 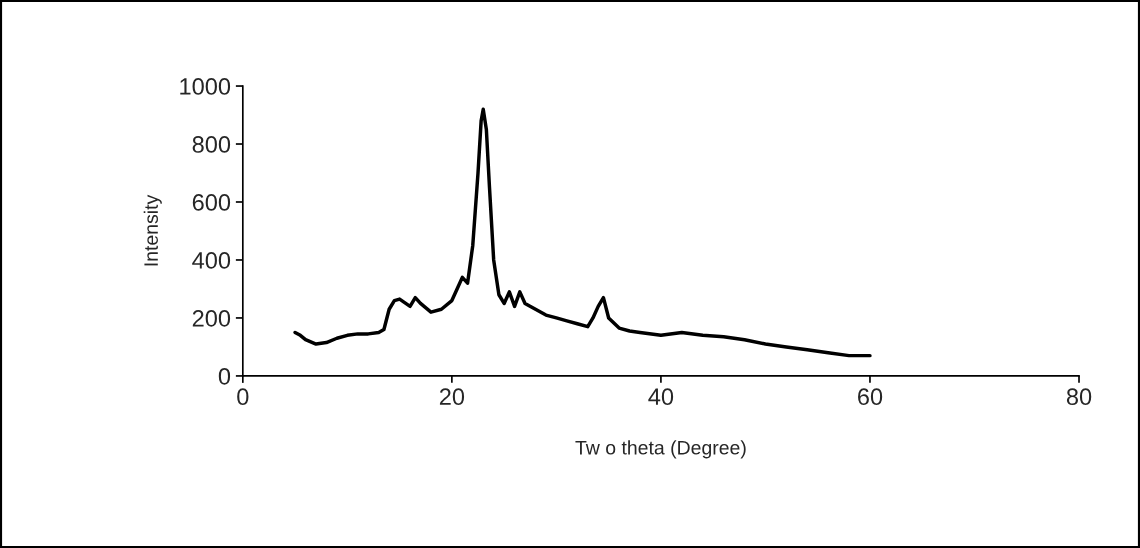 I want to click on y-tick-label: 400, so click(x=211, y=260).